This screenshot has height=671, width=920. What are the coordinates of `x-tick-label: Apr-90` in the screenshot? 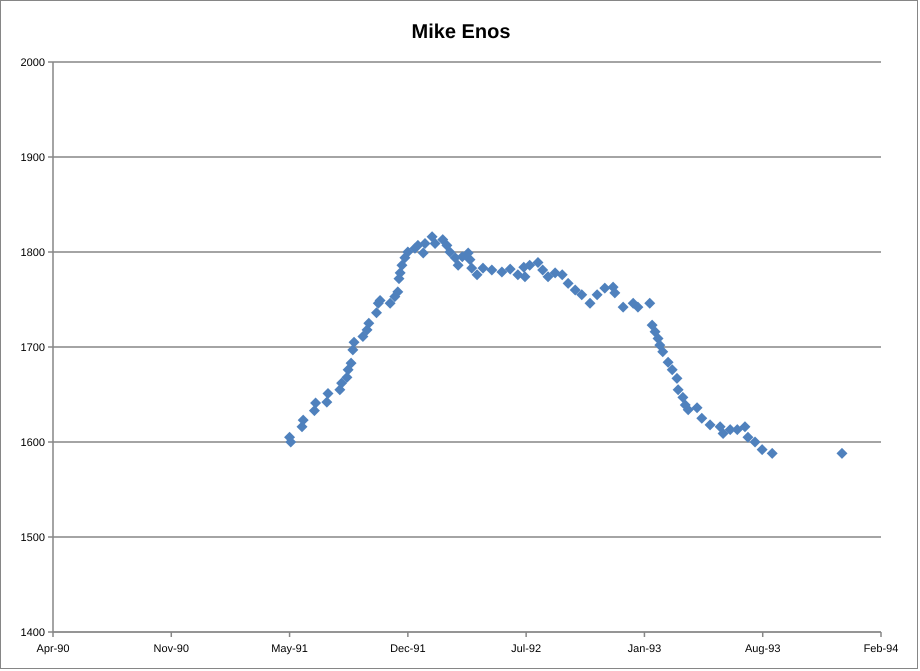 It's located at (53, 649).